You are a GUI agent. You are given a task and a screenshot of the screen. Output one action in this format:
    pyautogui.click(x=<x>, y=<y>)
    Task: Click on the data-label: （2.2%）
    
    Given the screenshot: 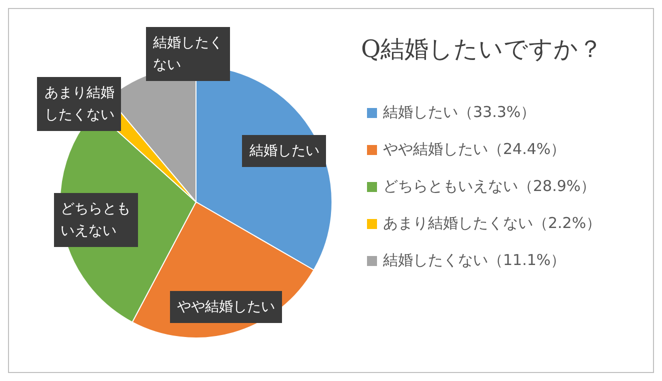 What is the action you would take?
    pyautogui.click(x=567, y=223)
    